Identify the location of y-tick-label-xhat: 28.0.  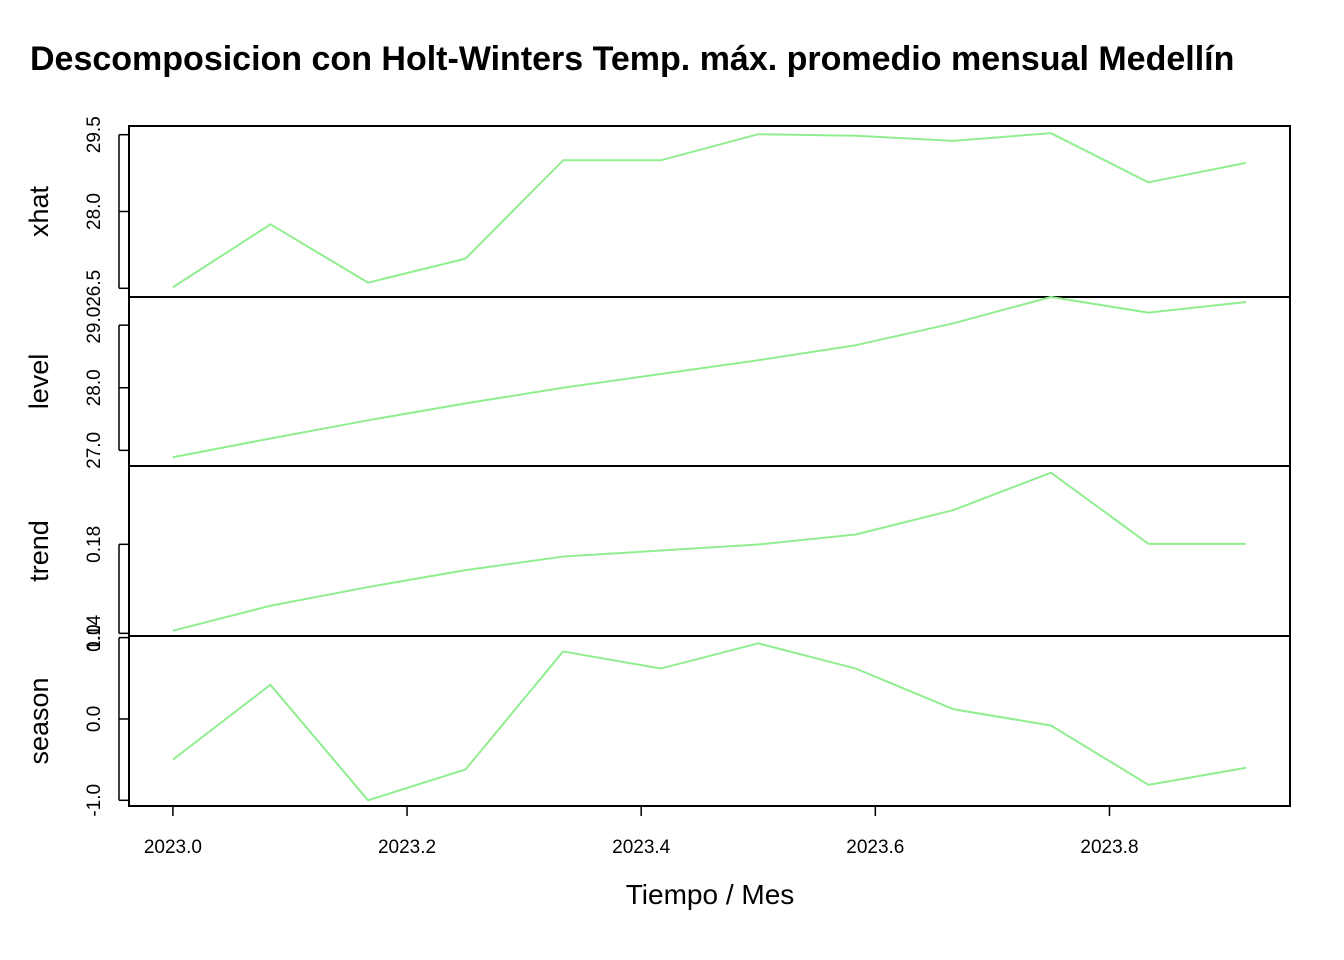
(94, 211).